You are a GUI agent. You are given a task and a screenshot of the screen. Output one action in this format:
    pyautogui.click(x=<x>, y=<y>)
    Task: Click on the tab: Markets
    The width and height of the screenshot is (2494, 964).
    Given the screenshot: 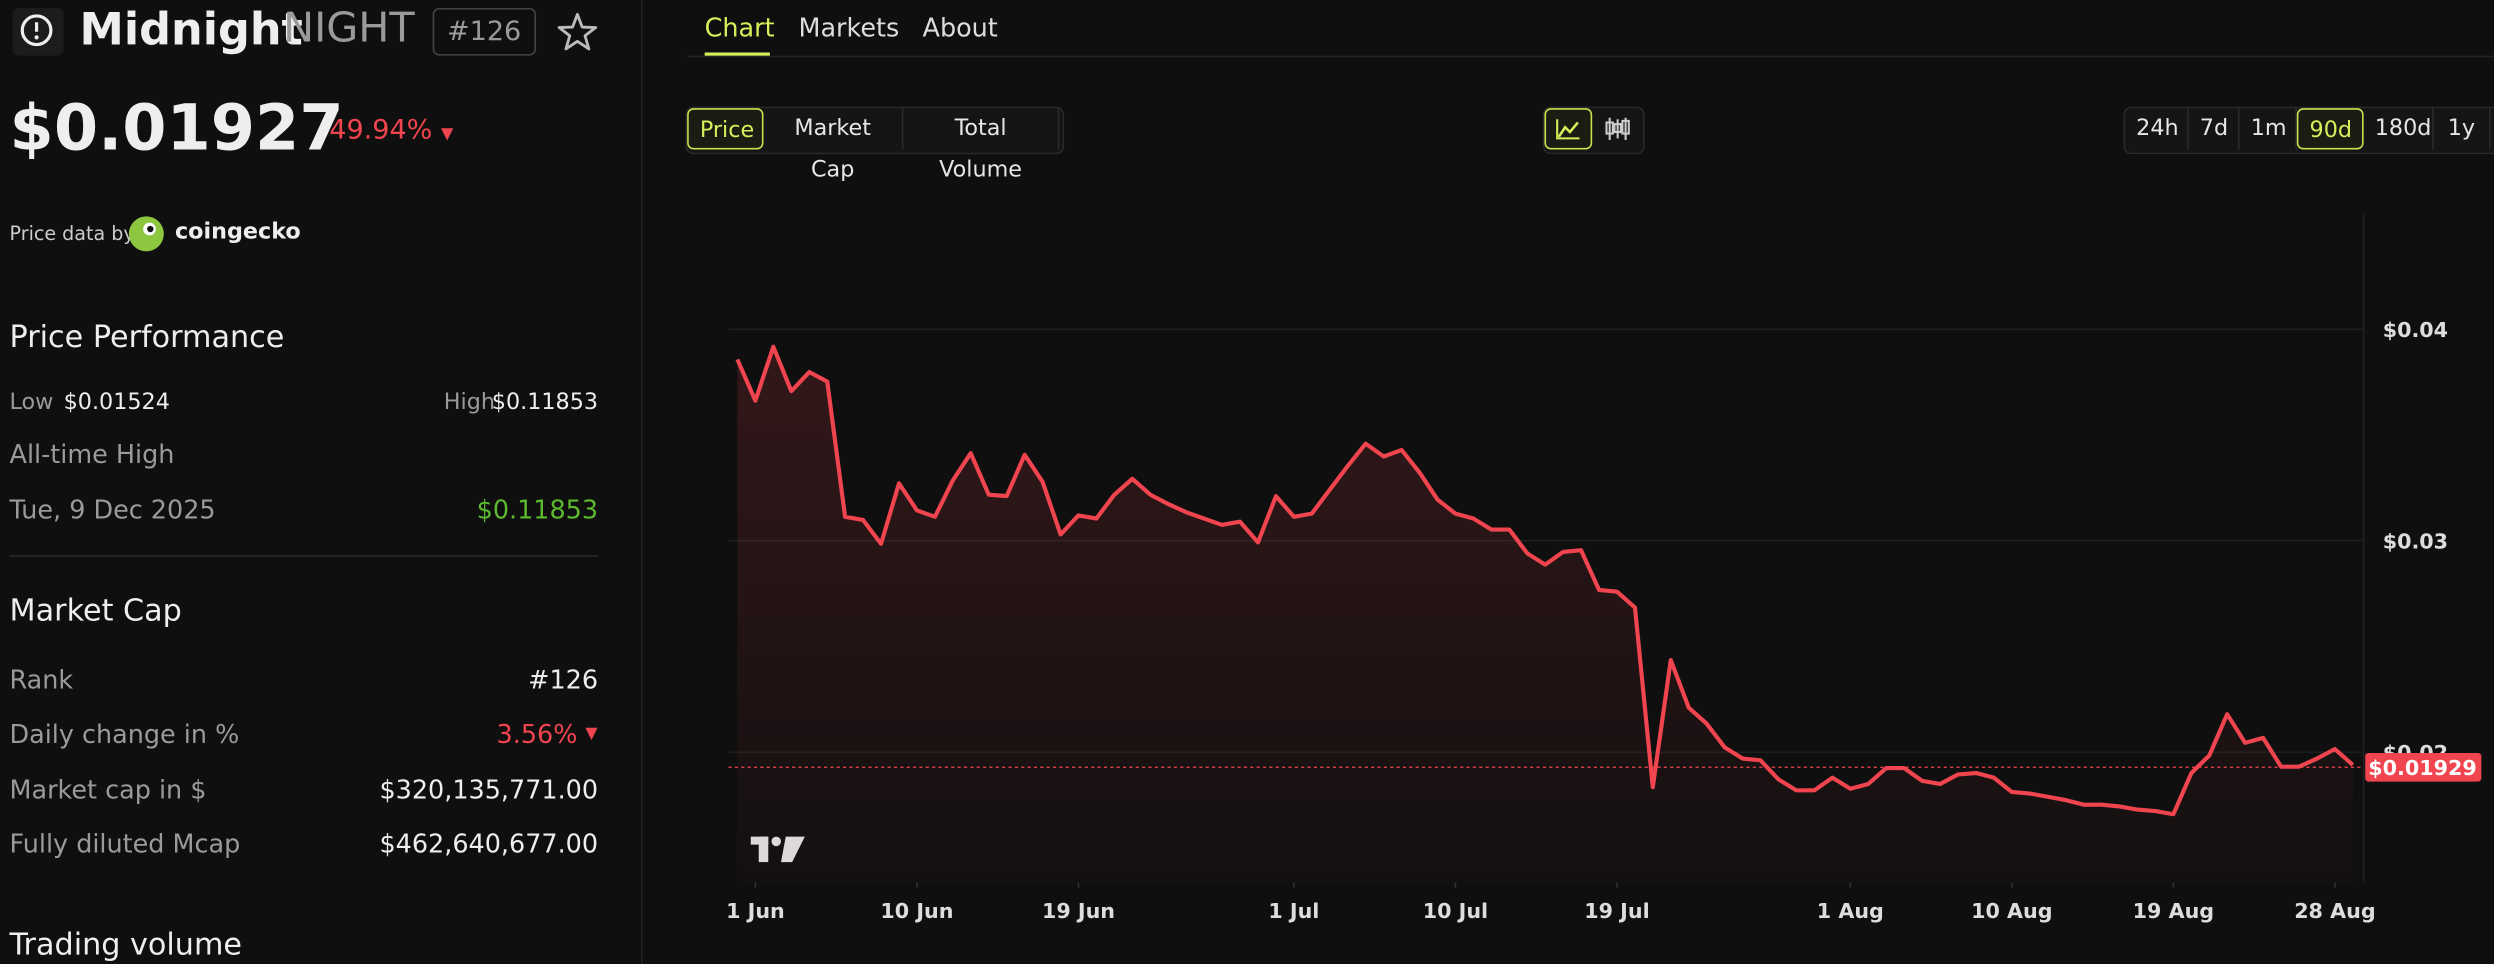 What is the action you would take?
    pyautogui.click(x=849, y=27)
    